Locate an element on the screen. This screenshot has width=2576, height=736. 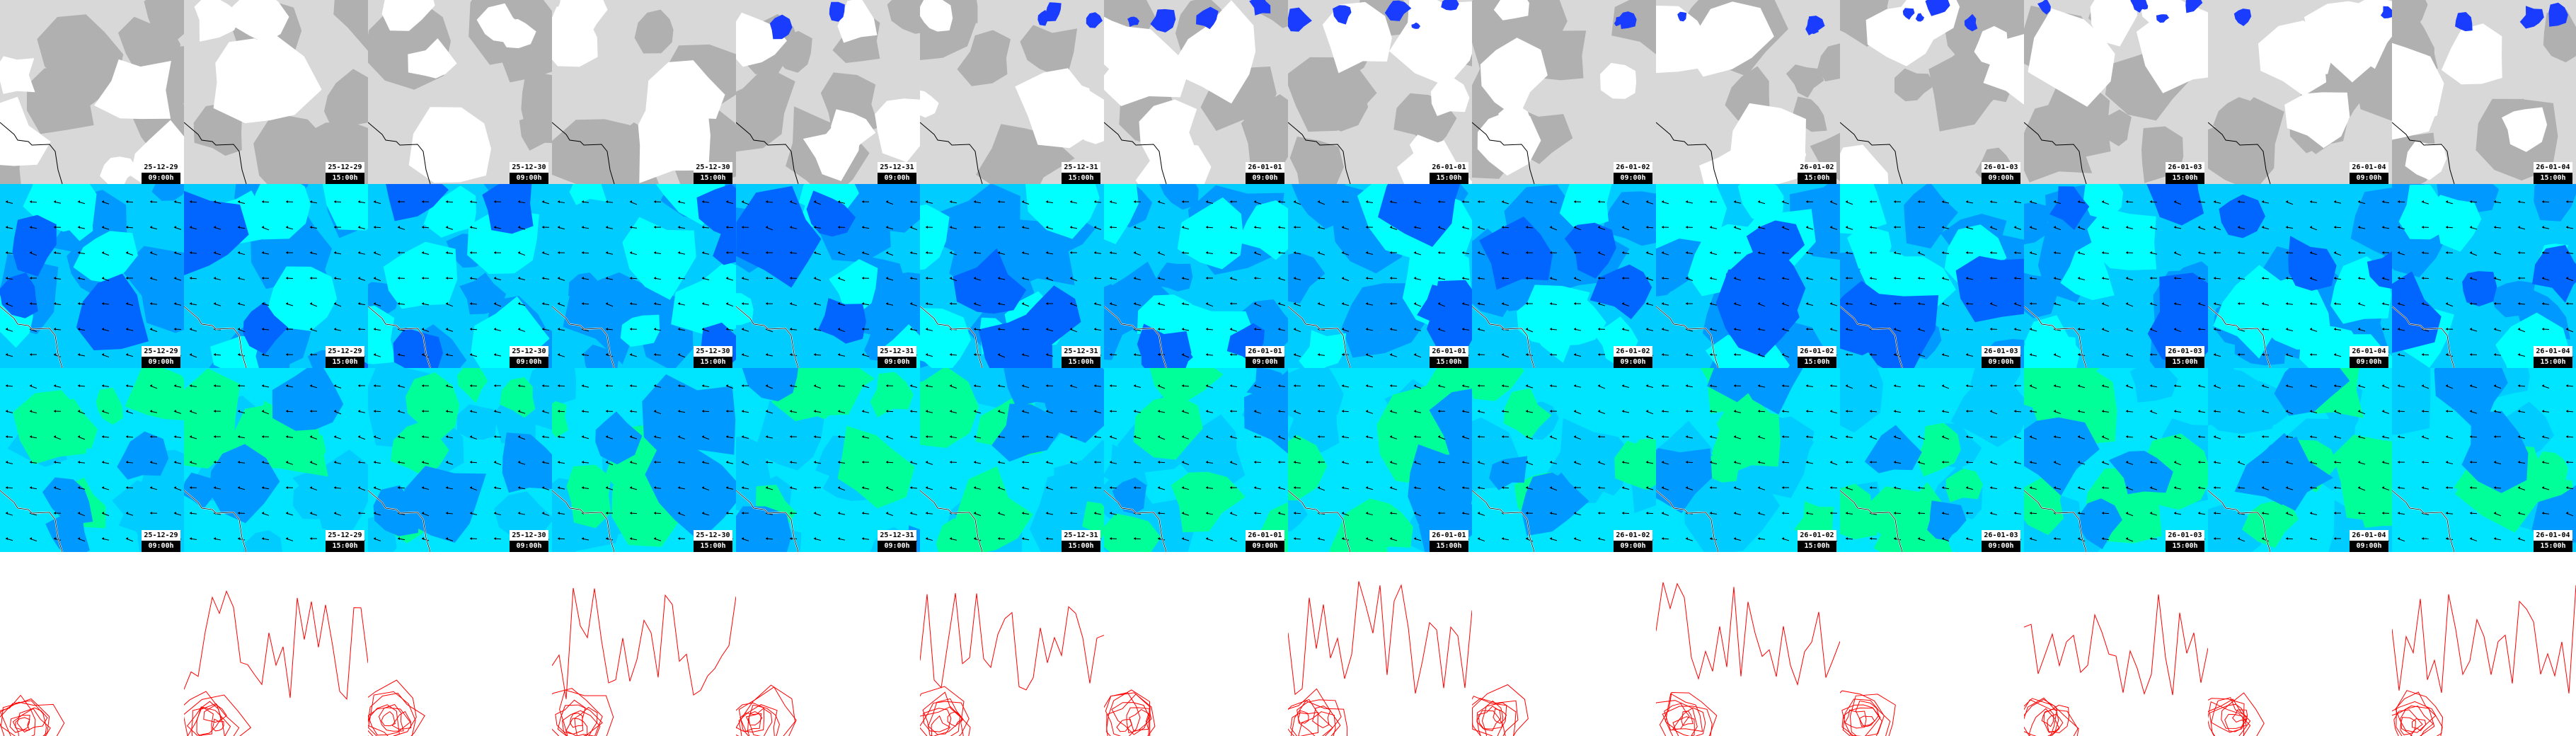
date-label: 26-01-02 is located at coordinates (1633, 352).